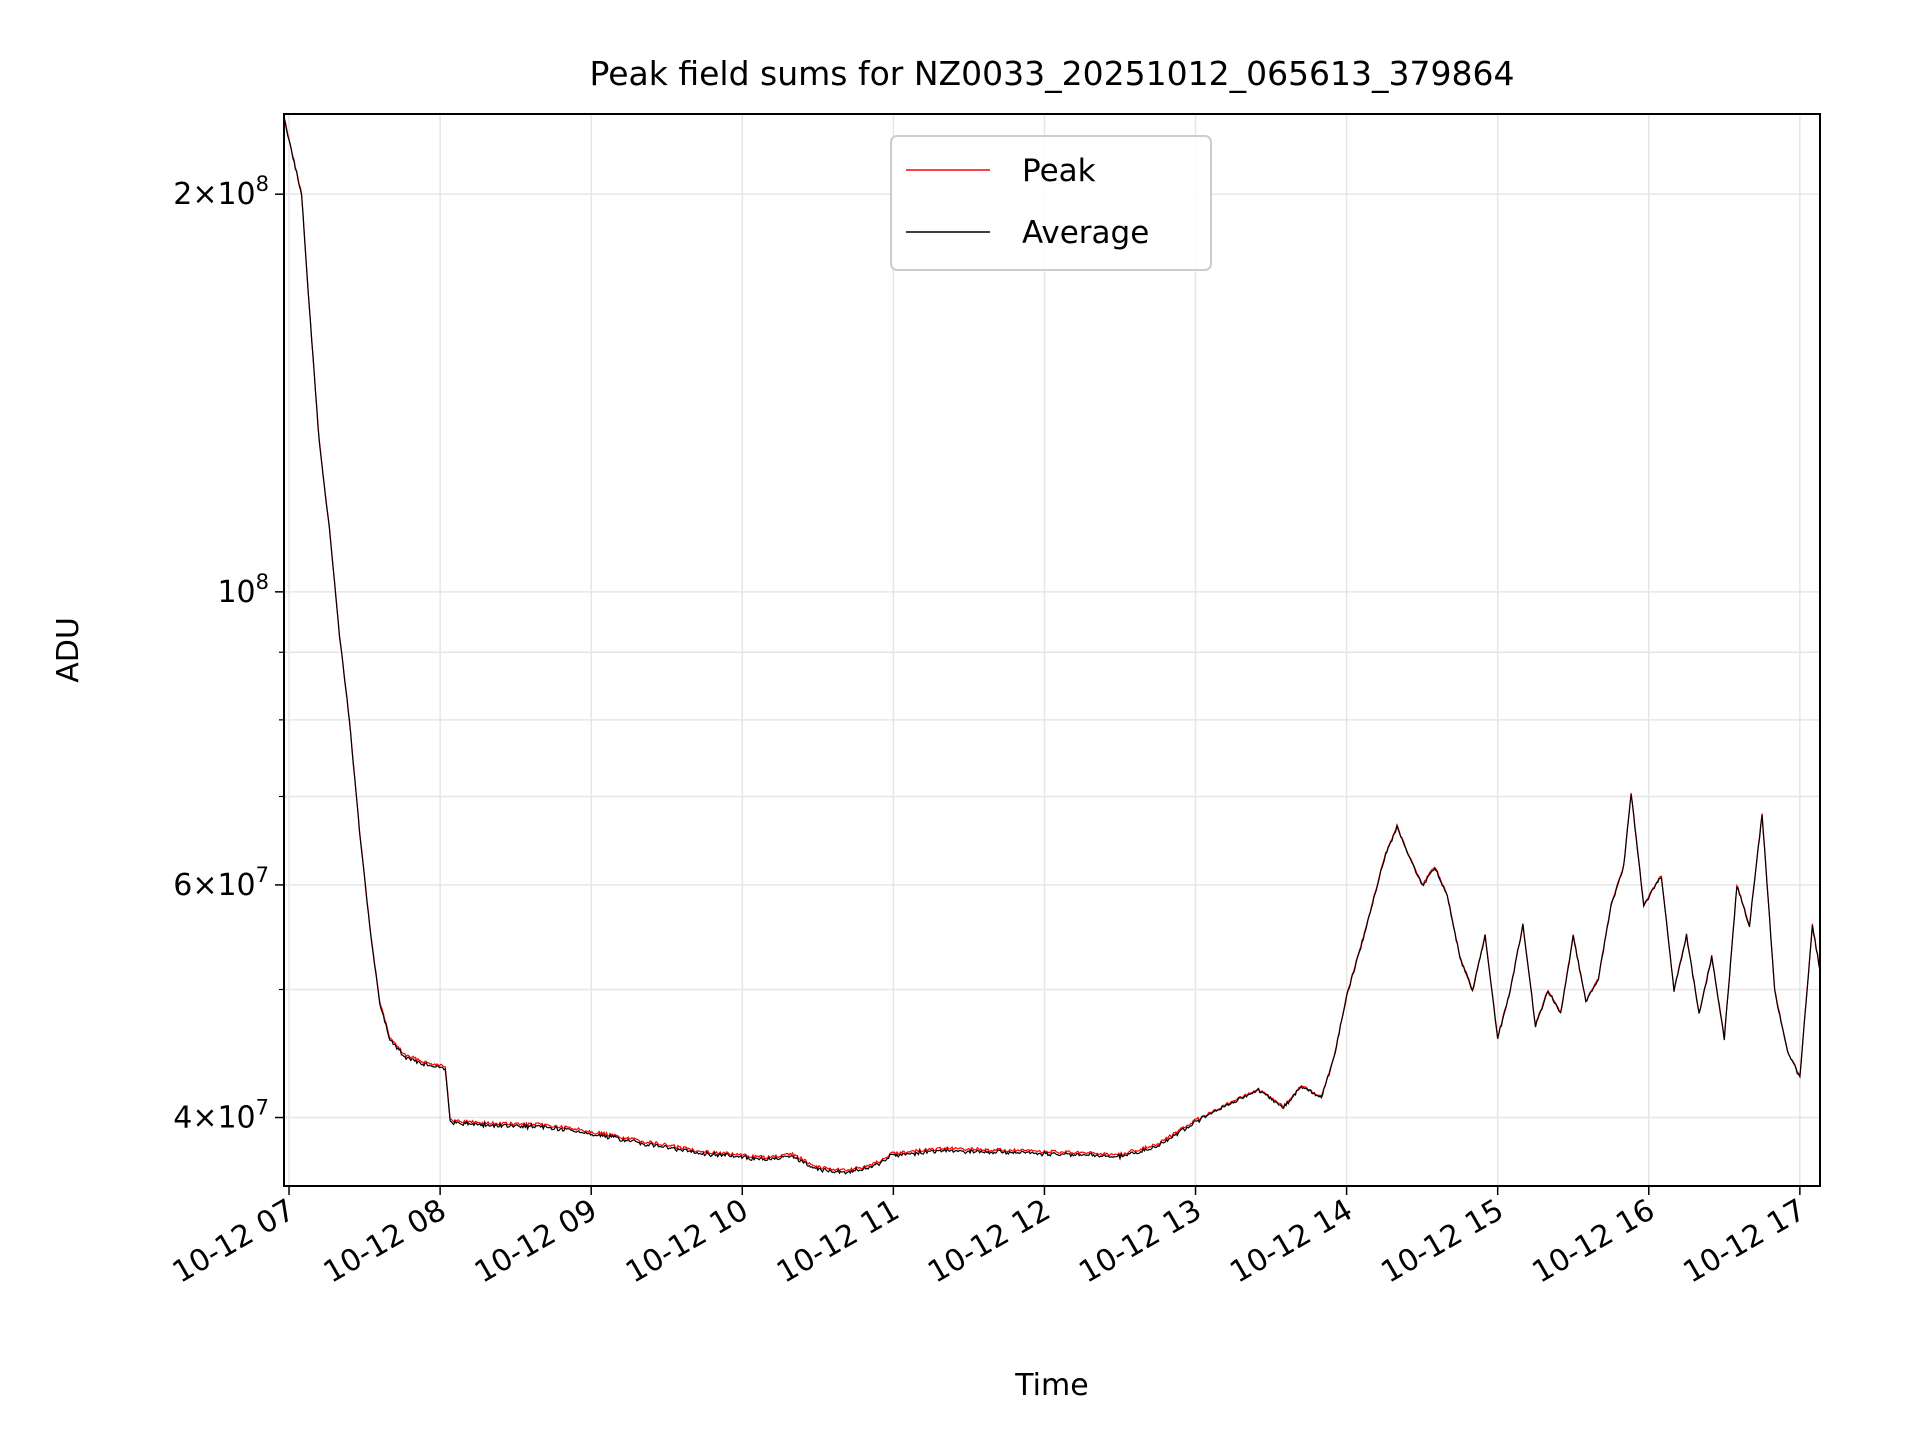  I want to click on y-tick-mantissa: 6, so click(182, 885).